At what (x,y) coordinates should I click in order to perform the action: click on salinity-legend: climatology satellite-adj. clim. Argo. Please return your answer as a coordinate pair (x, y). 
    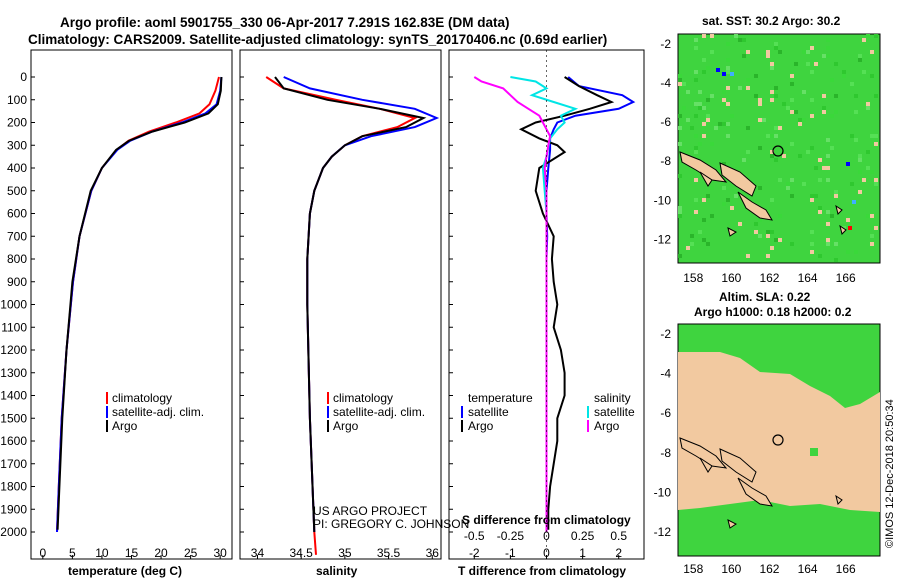
    Looking at the image, I should click on (376, 412).